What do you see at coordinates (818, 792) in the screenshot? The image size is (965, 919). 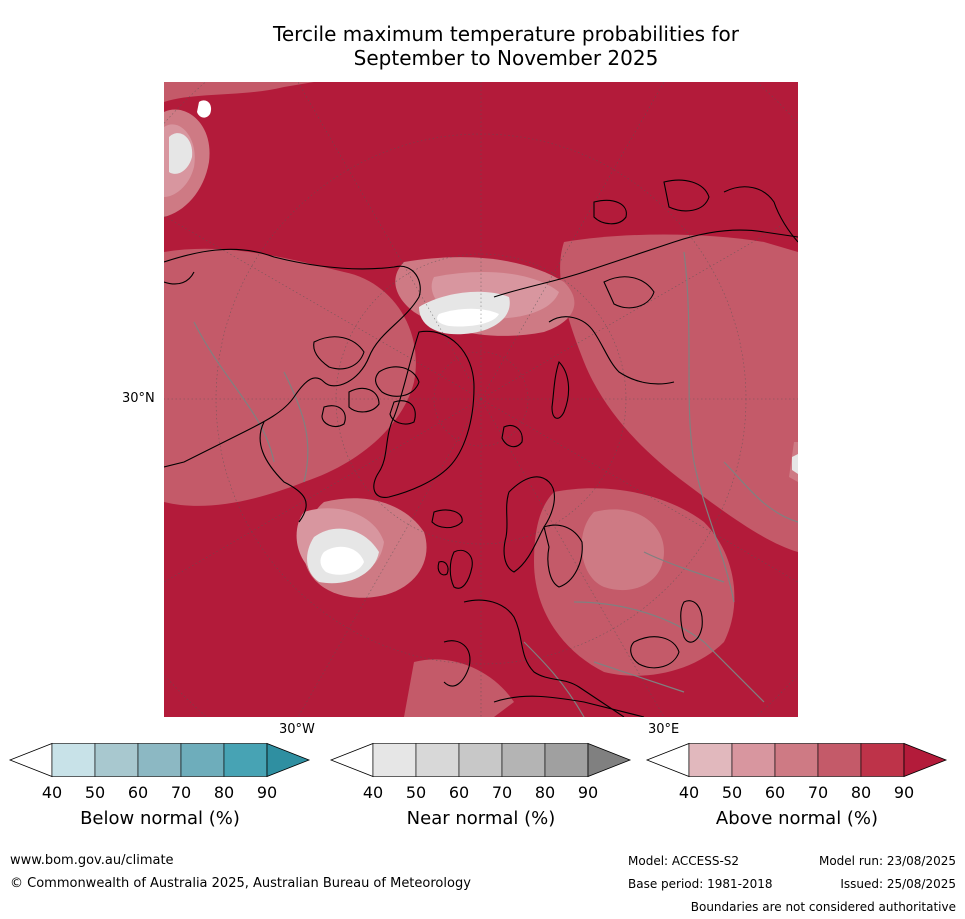 I see `above-tick-70: 70` at bounding box center [818, 792].